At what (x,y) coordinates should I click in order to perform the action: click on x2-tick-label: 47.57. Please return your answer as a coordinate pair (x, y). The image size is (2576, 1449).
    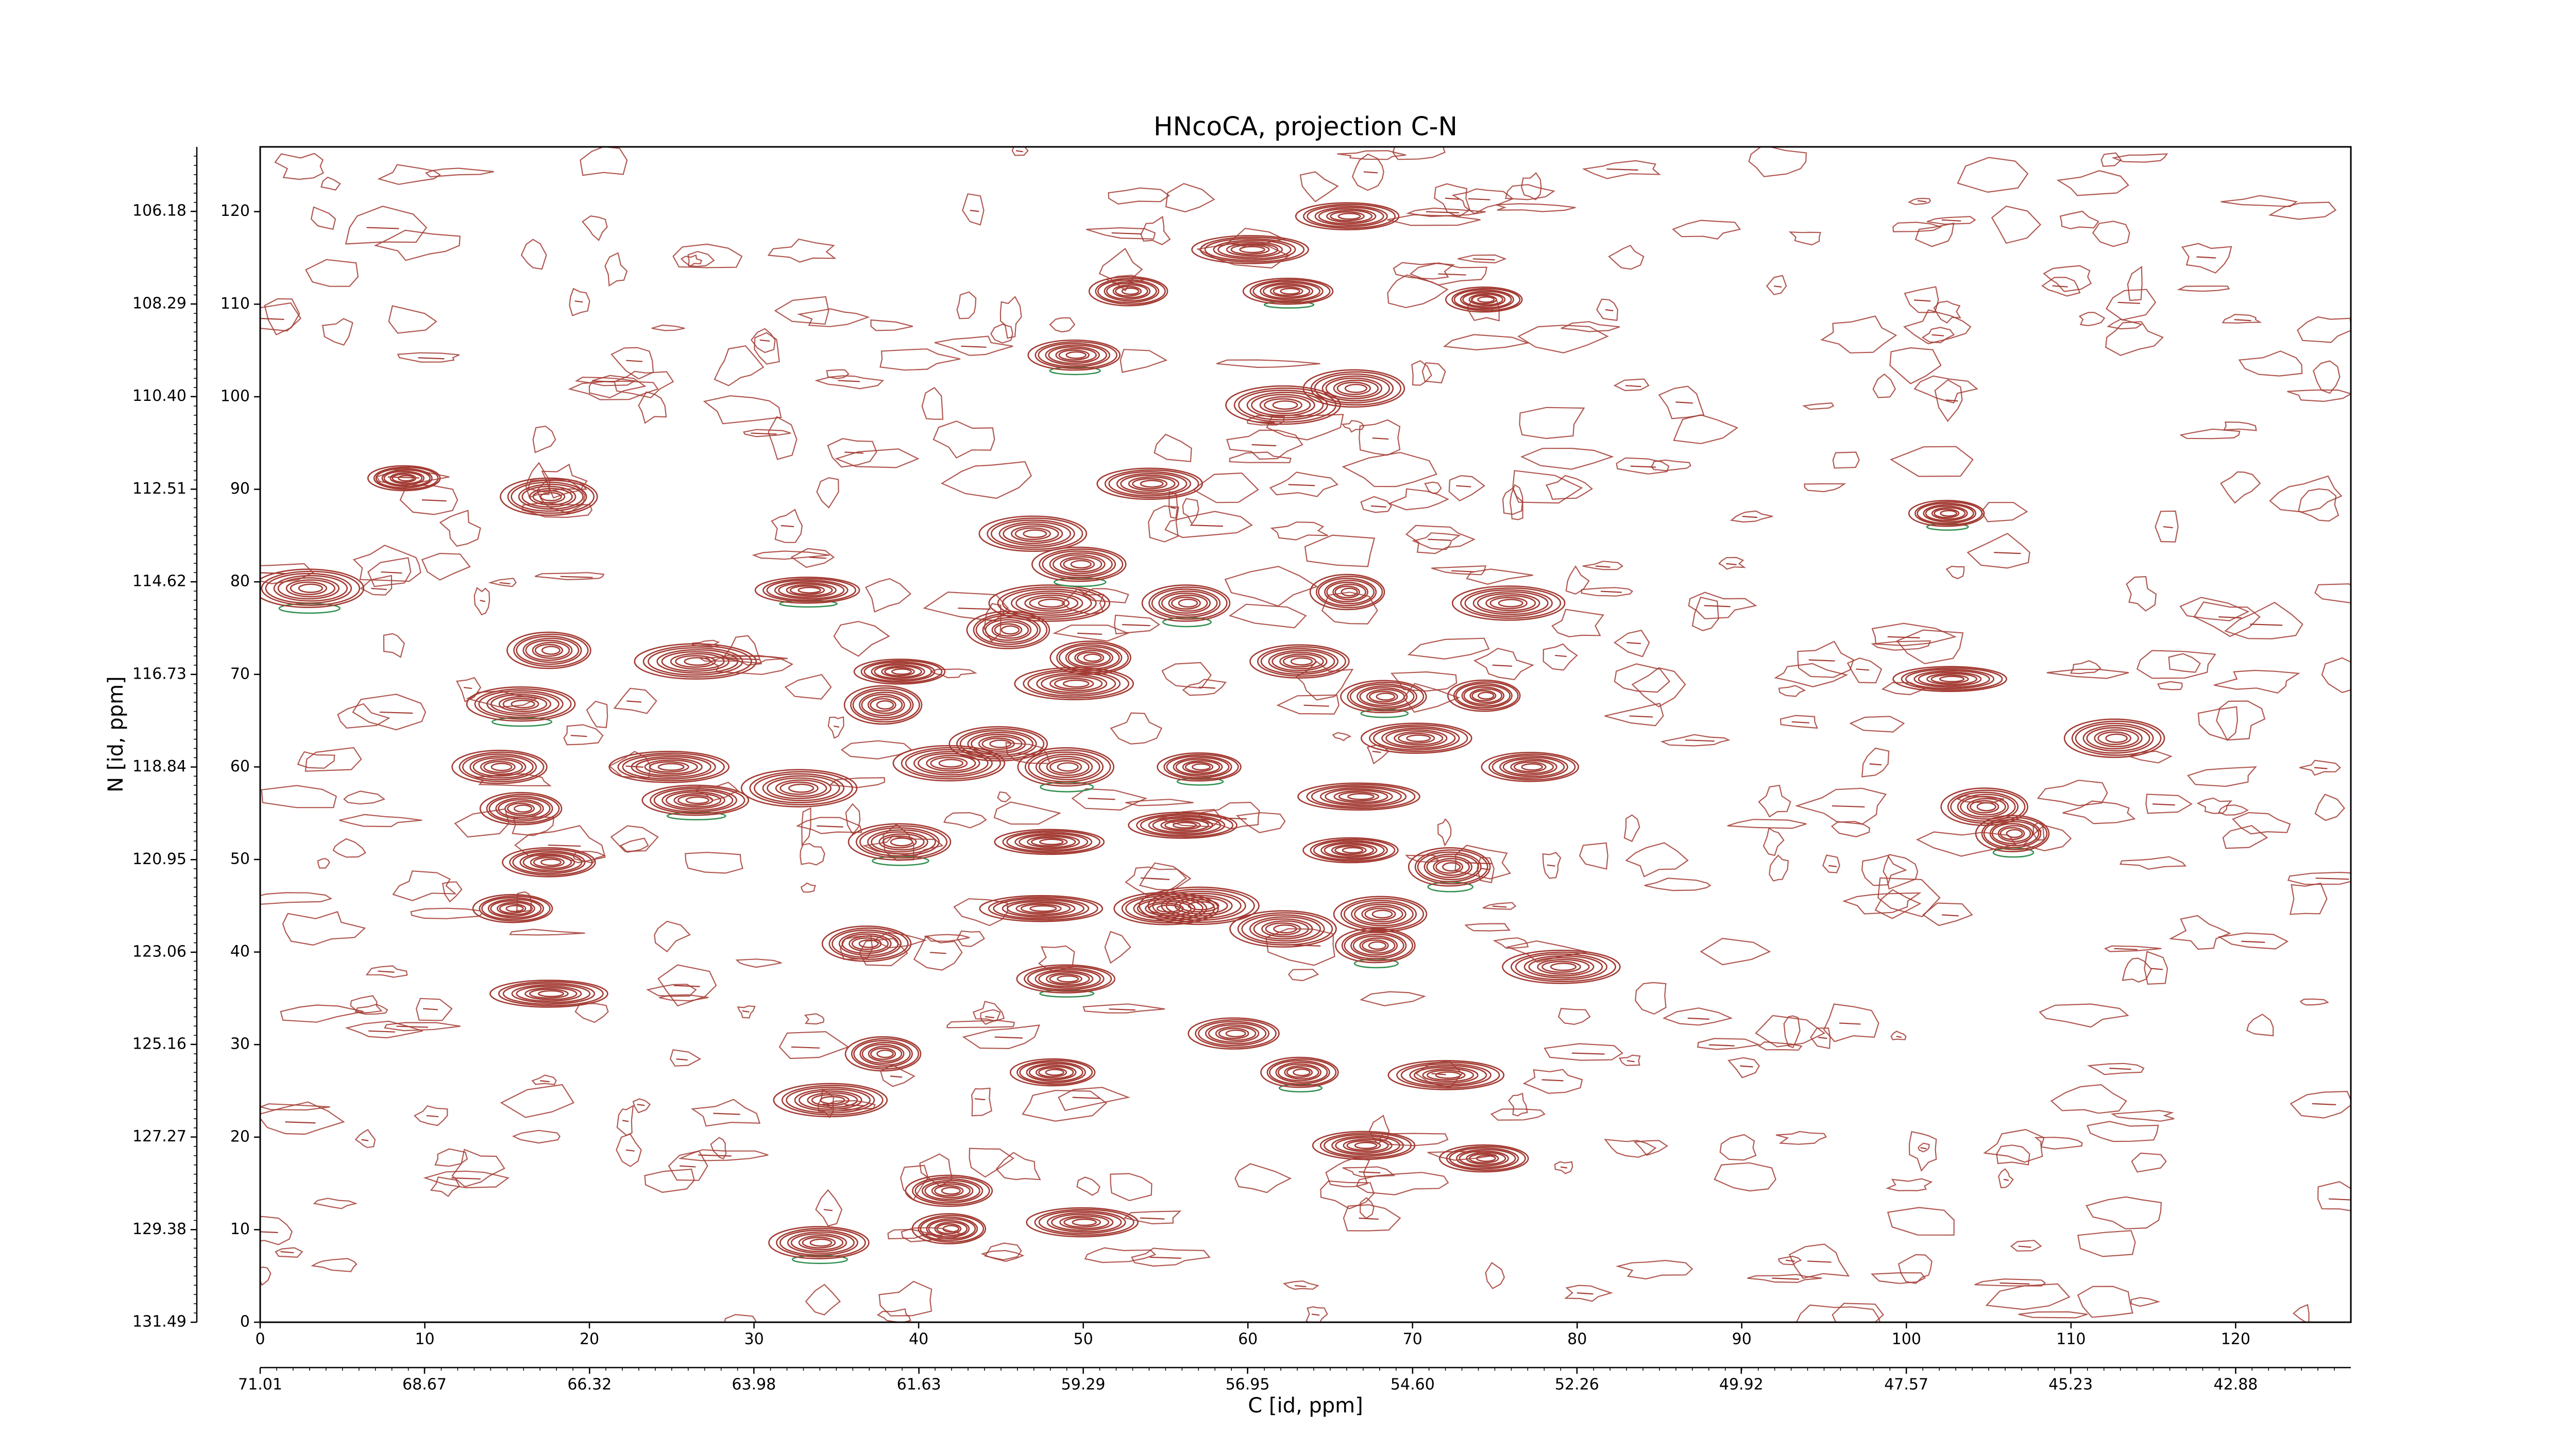
    Looking at the image, I should click on (1906, 1385).